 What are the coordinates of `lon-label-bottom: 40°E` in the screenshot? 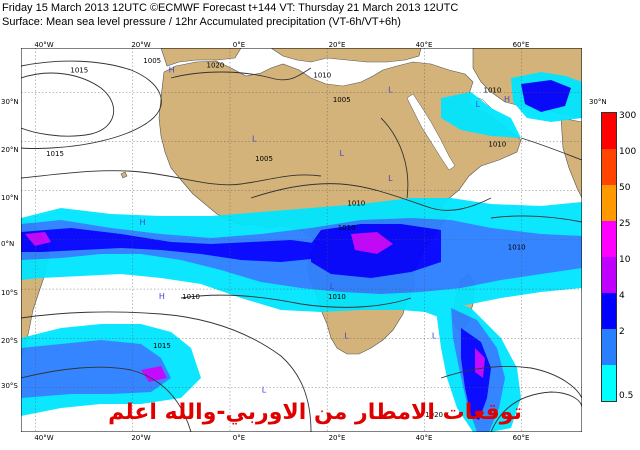 It's located at (424, 438).